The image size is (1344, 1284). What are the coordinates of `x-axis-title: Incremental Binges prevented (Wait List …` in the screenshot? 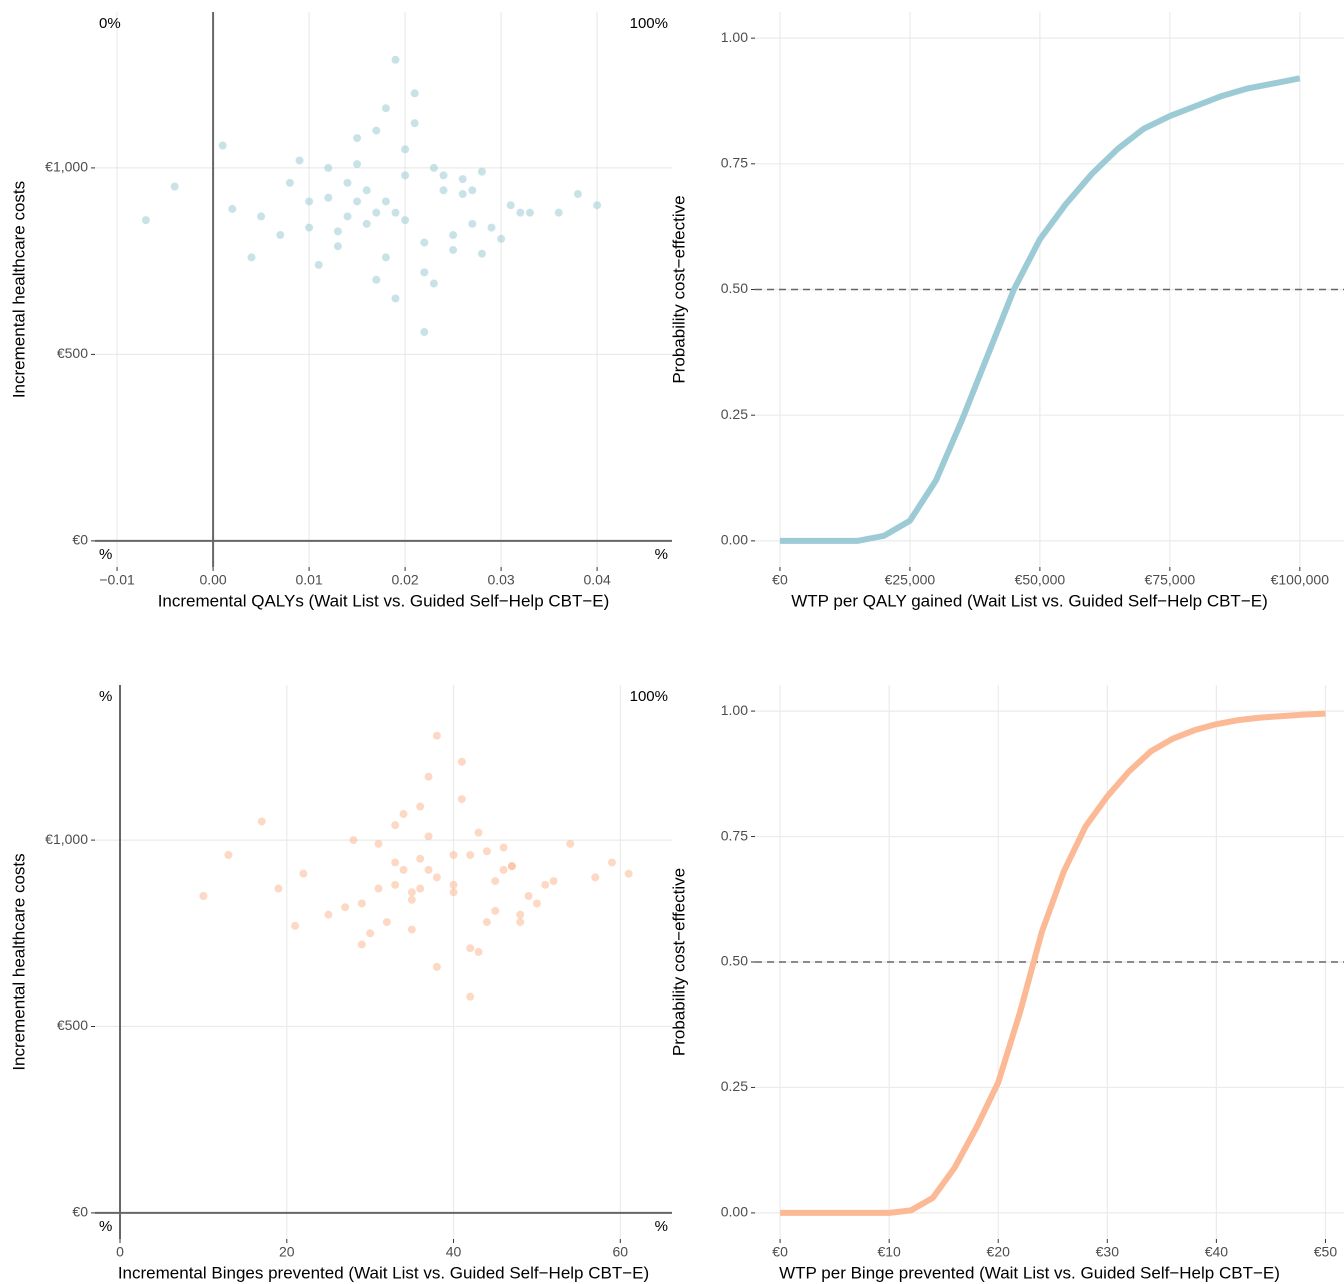 It's located at (383, 1272).